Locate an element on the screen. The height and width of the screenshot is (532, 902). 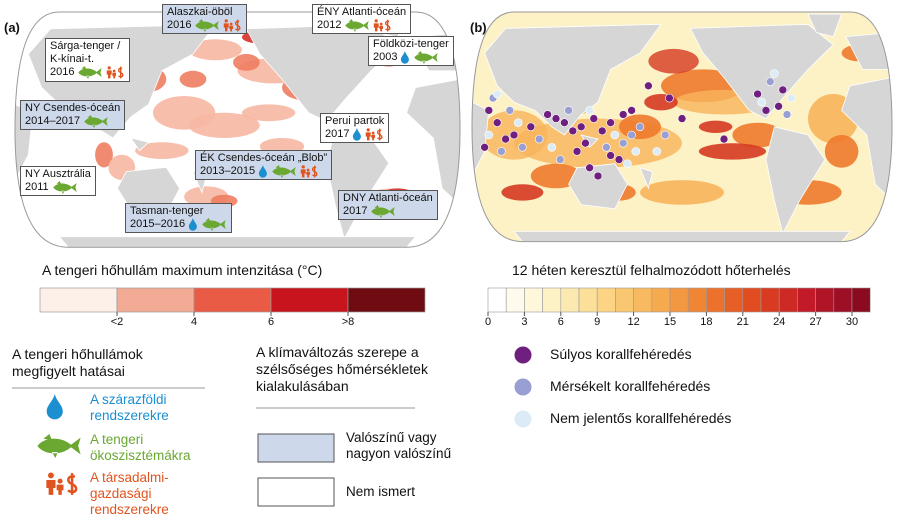
event-years: 2016 is located at coordinates (179, 25).